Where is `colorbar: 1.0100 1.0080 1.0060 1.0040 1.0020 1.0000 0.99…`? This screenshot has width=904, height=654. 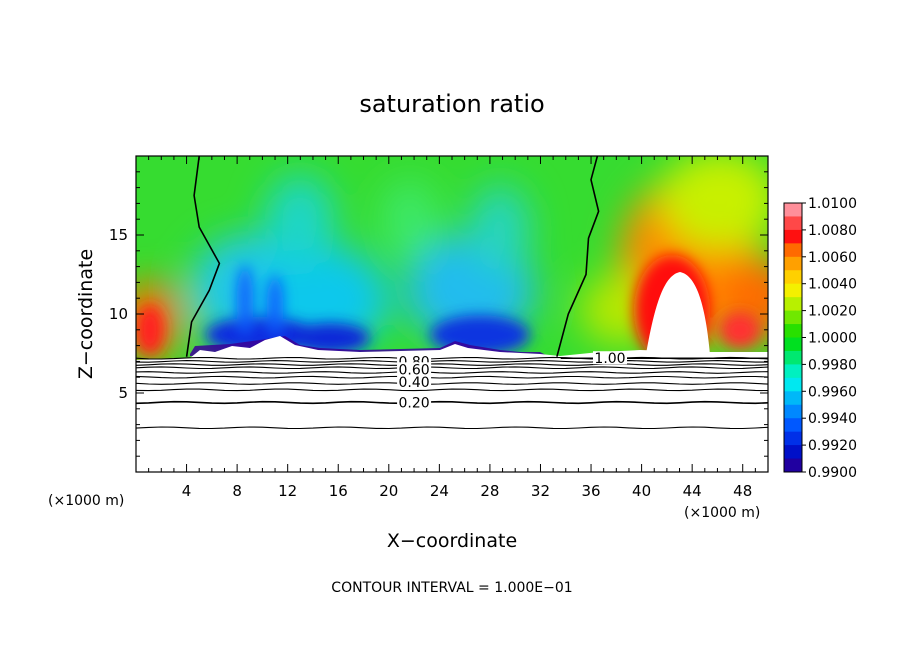
colorbar: 1.0100 1.0080 1.0060 1.0040 1.0020 1.0000 0.99… is located at coordinates (820, 338).